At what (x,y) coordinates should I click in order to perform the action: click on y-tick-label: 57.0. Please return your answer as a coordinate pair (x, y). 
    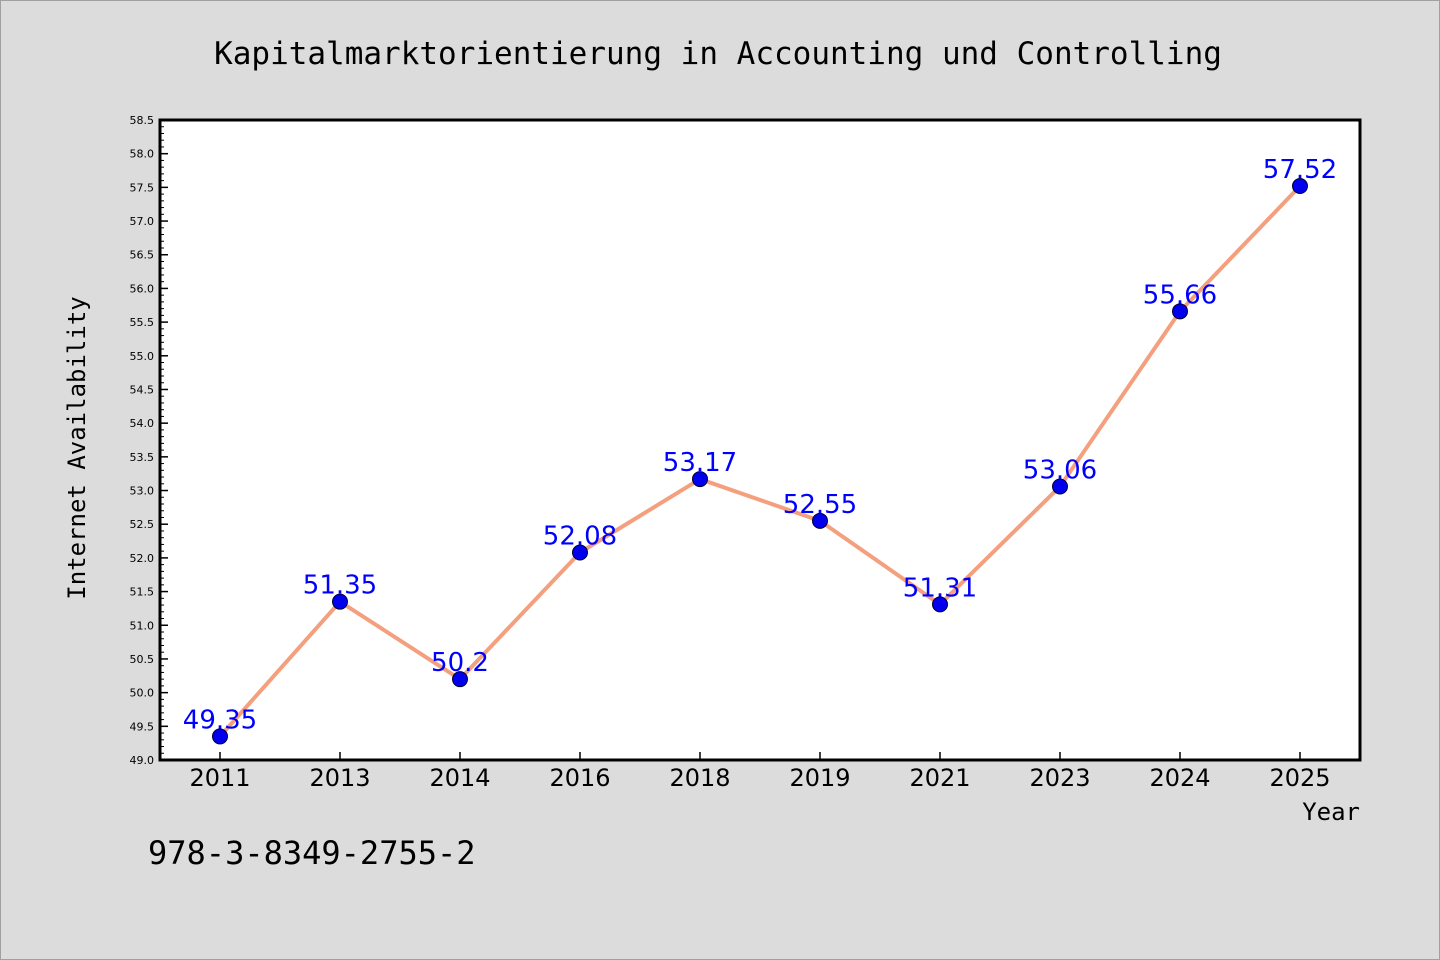
    Looking at the image, I should click on (142, 221).